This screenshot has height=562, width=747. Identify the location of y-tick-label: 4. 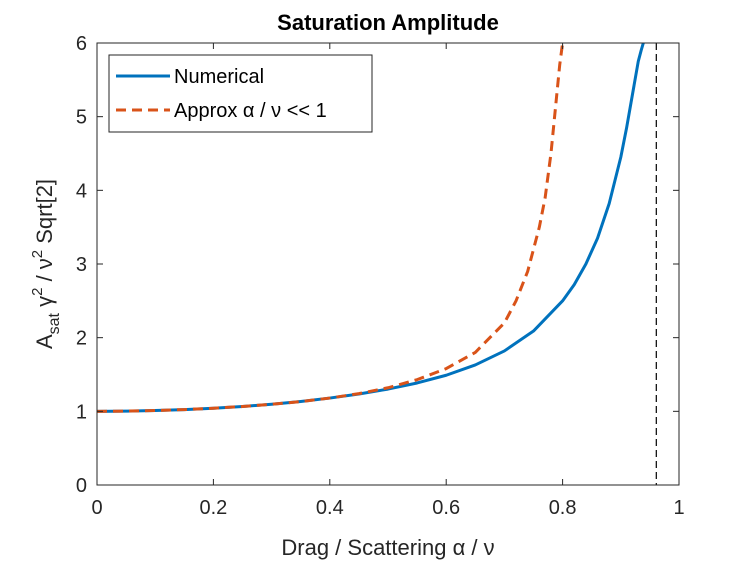
(81, 191).